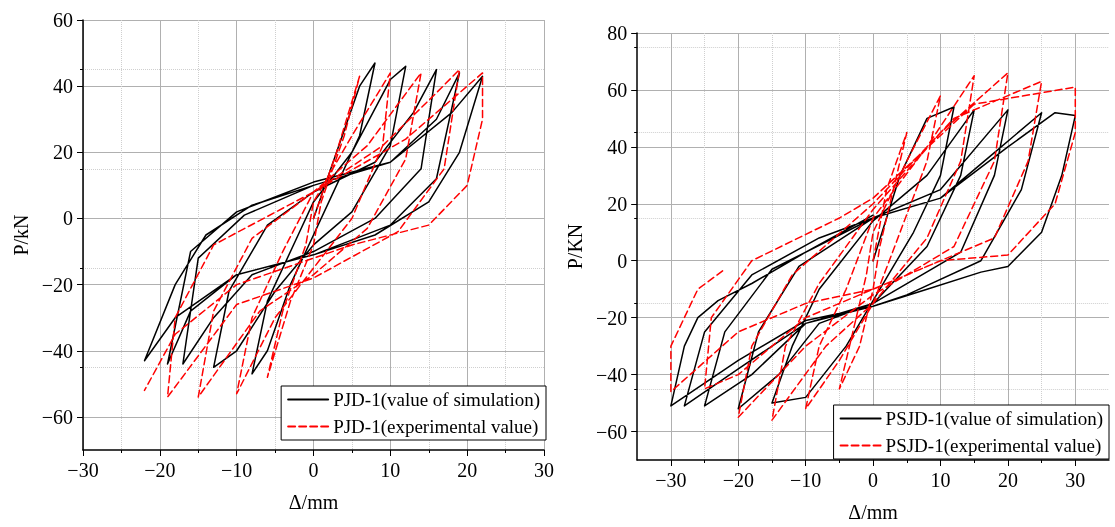  Describe the element at coordinates (20, 235) in the screenshot. I see `y-axis-title: P/kN` at that location.